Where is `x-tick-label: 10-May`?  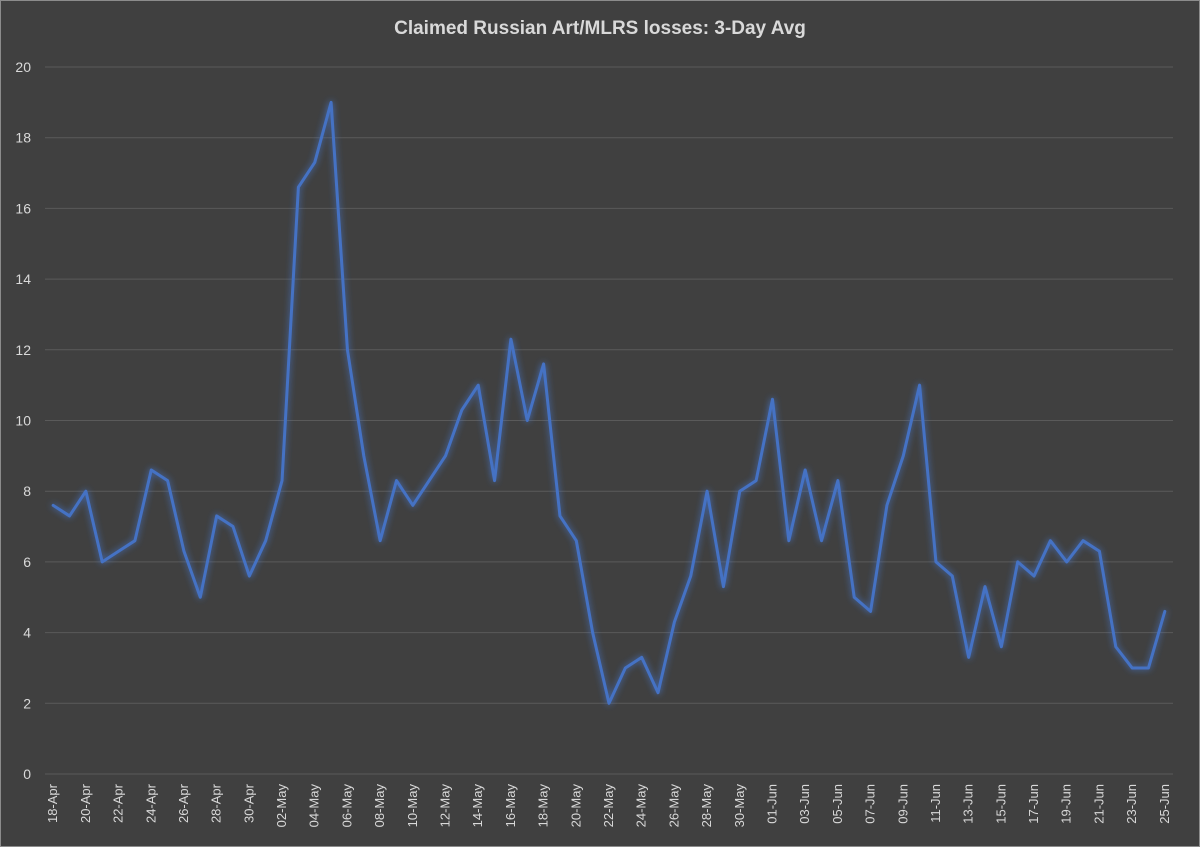
x-tick-label: 10-May is located at coordinates (412, 806).